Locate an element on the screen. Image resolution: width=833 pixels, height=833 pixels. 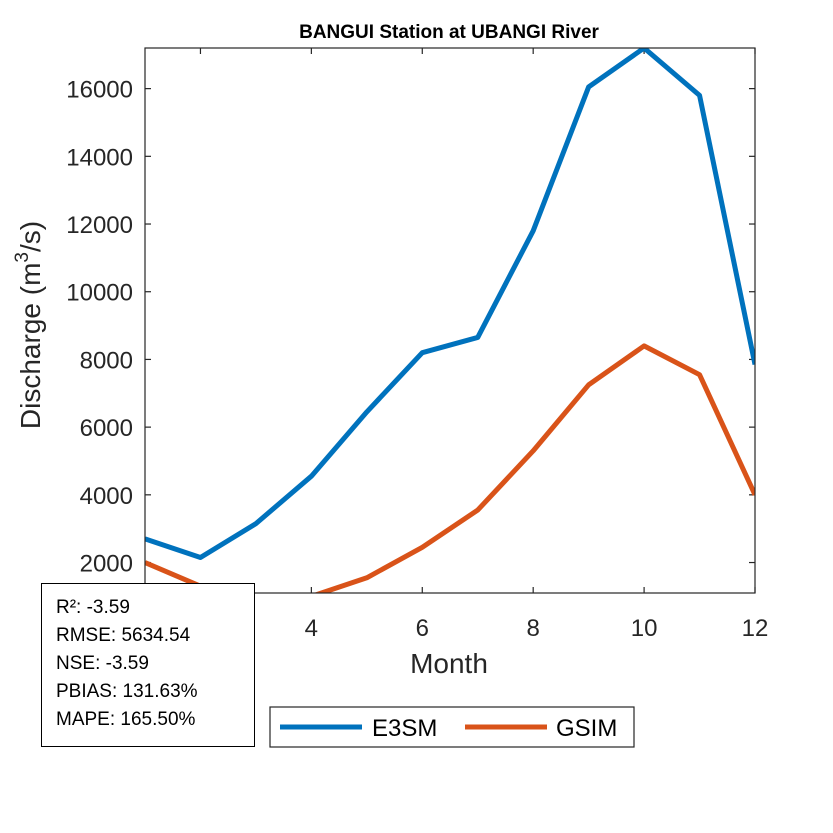
y-tick-label: 2000 is located at coordinates (106, 564).